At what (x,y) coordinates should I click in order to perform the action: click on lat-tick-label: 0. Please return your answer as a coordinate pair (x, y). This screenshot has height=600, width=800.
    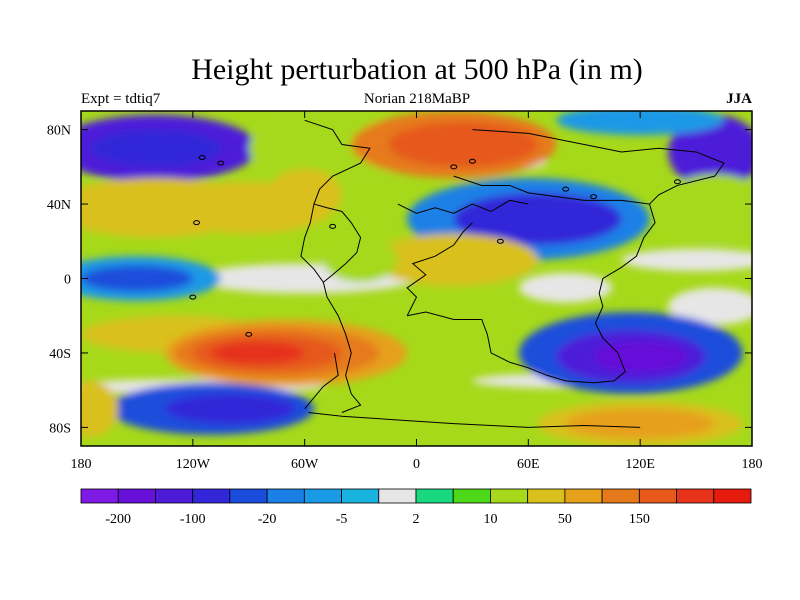
    Looking at the image, I should click on (67, 280).